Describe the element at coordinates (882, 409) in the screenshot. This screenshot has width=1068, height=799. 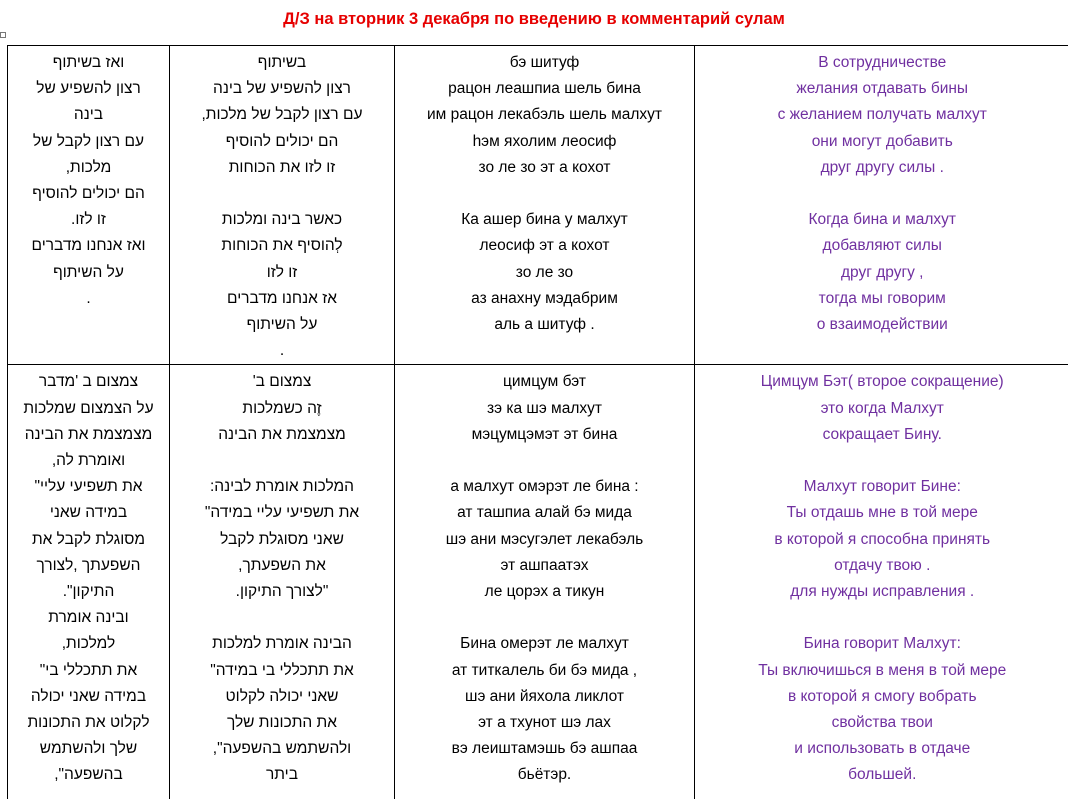
I see `cell-line: это когда Малхут` at that location.